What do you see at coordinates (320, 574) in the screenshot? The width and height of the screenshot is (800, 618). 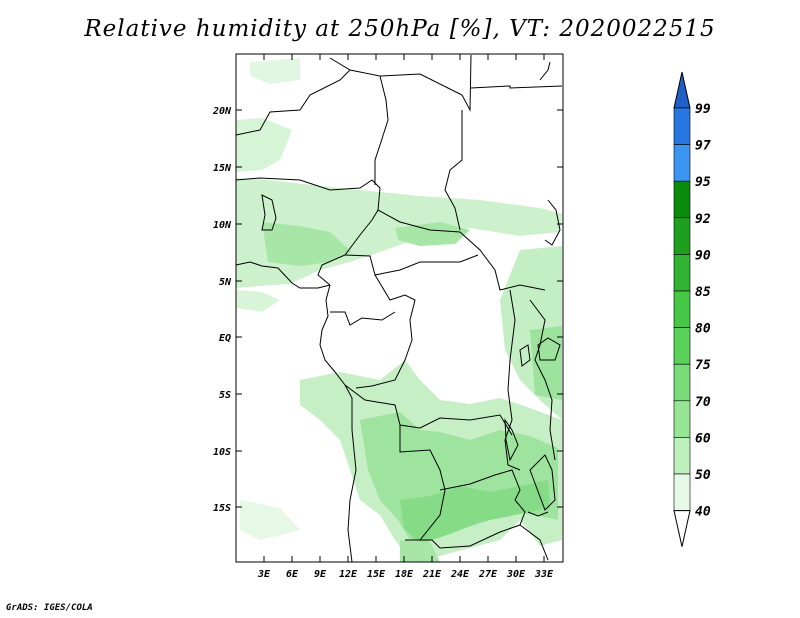 I see `lon-label: 9E` at bounding box center [320, 574].